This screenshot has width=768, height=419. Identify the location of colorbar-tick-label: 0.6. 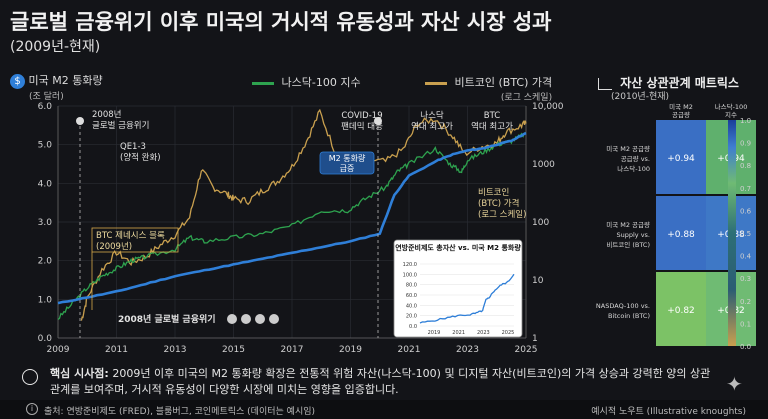
(746, 211).